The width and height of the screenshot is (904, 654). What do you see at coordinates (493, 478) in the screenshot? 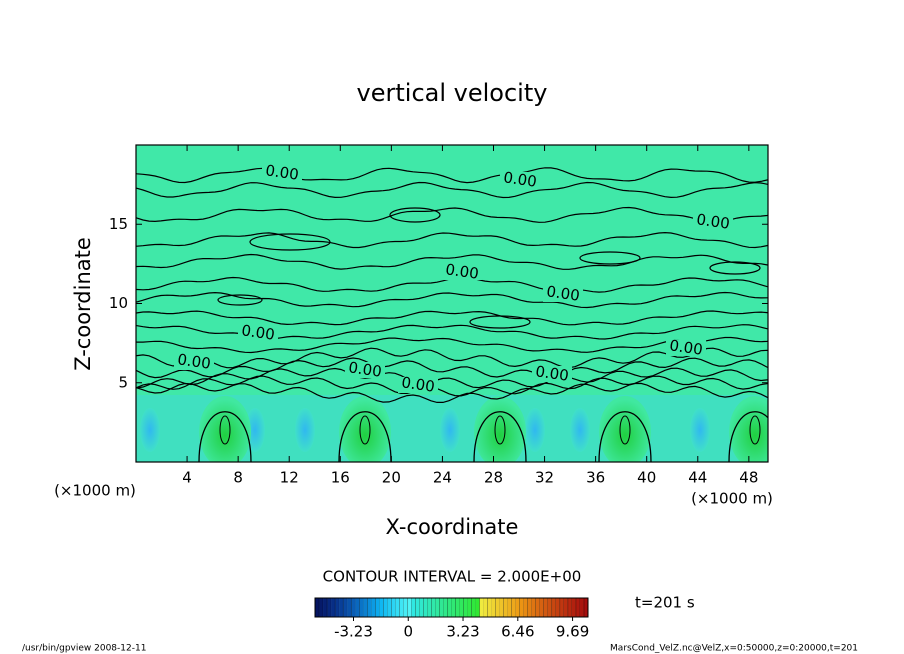
I see `x-tick-label: 28` at bounding box center [493, 478].